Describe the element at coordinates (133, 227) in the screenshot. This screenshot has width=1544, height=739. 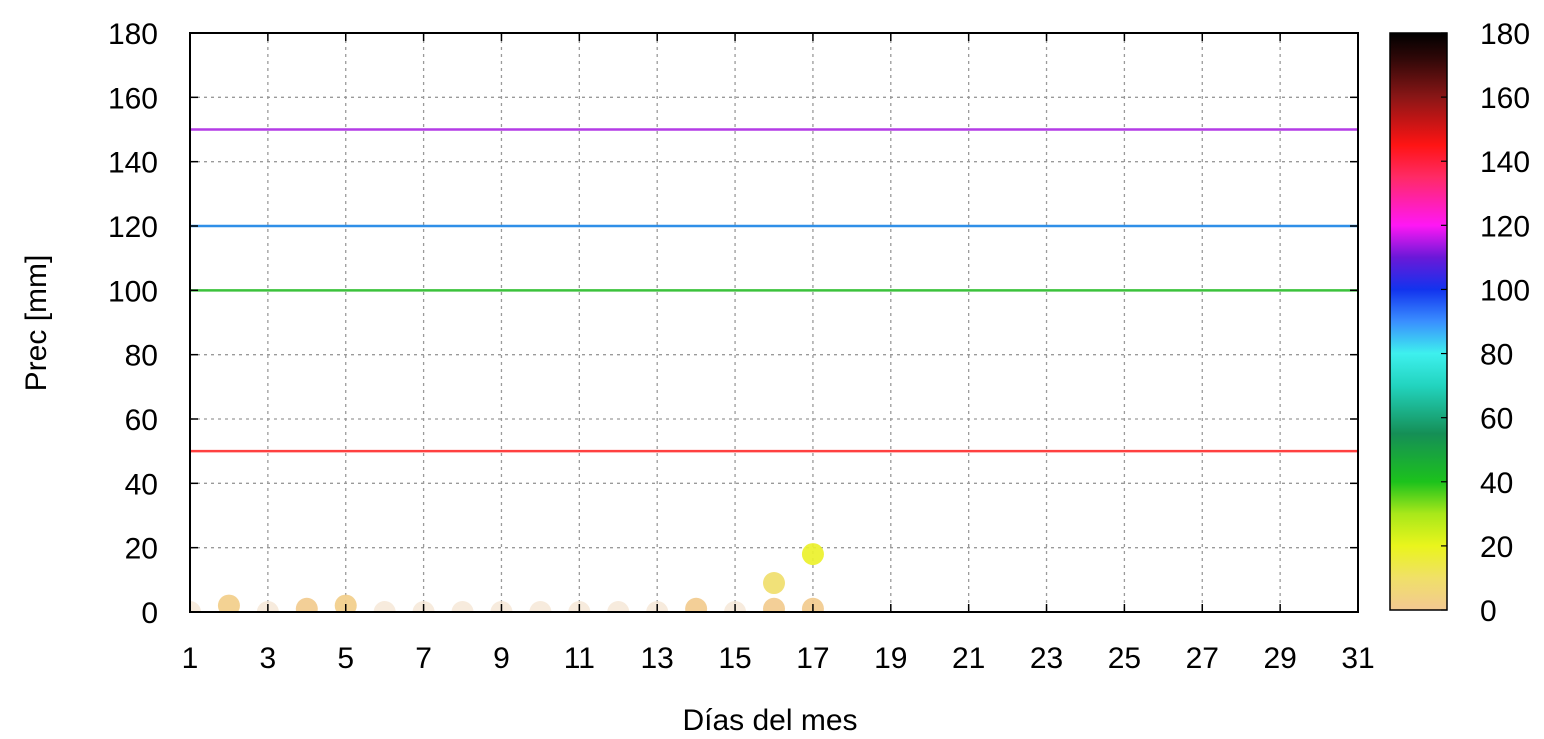
I see `y-tick-label: 120` at that location.